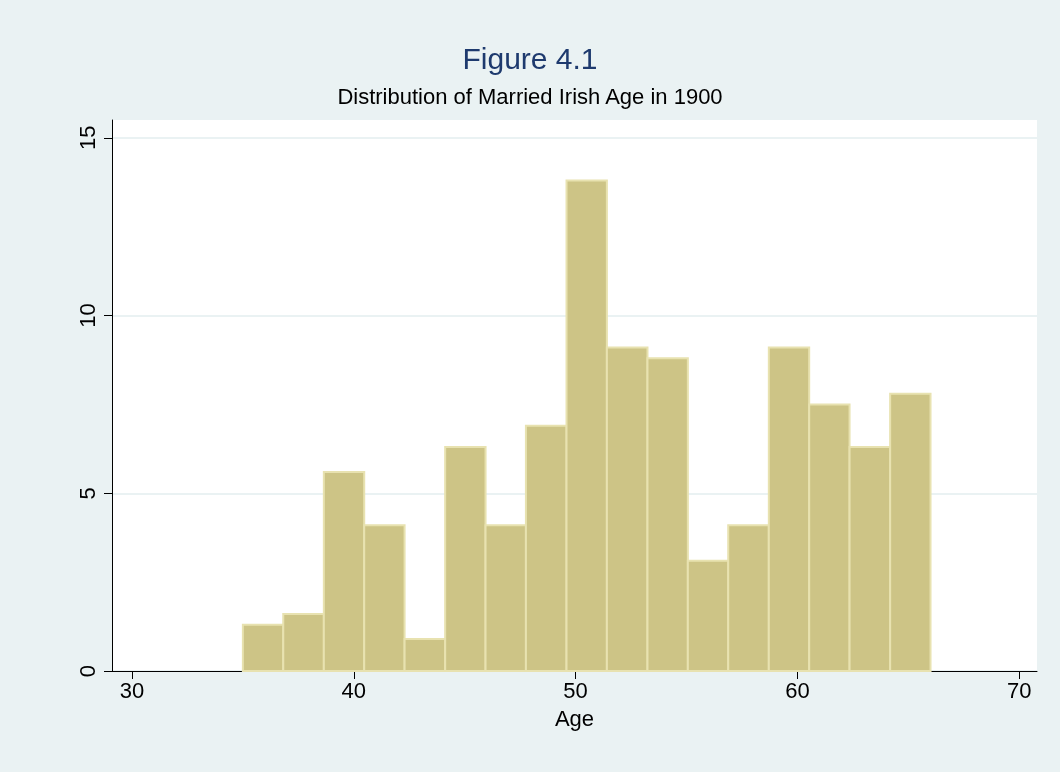  Describe the element at coordinates (87, 671) in the screenshot. I see `y-tick-label: 0` at that location.